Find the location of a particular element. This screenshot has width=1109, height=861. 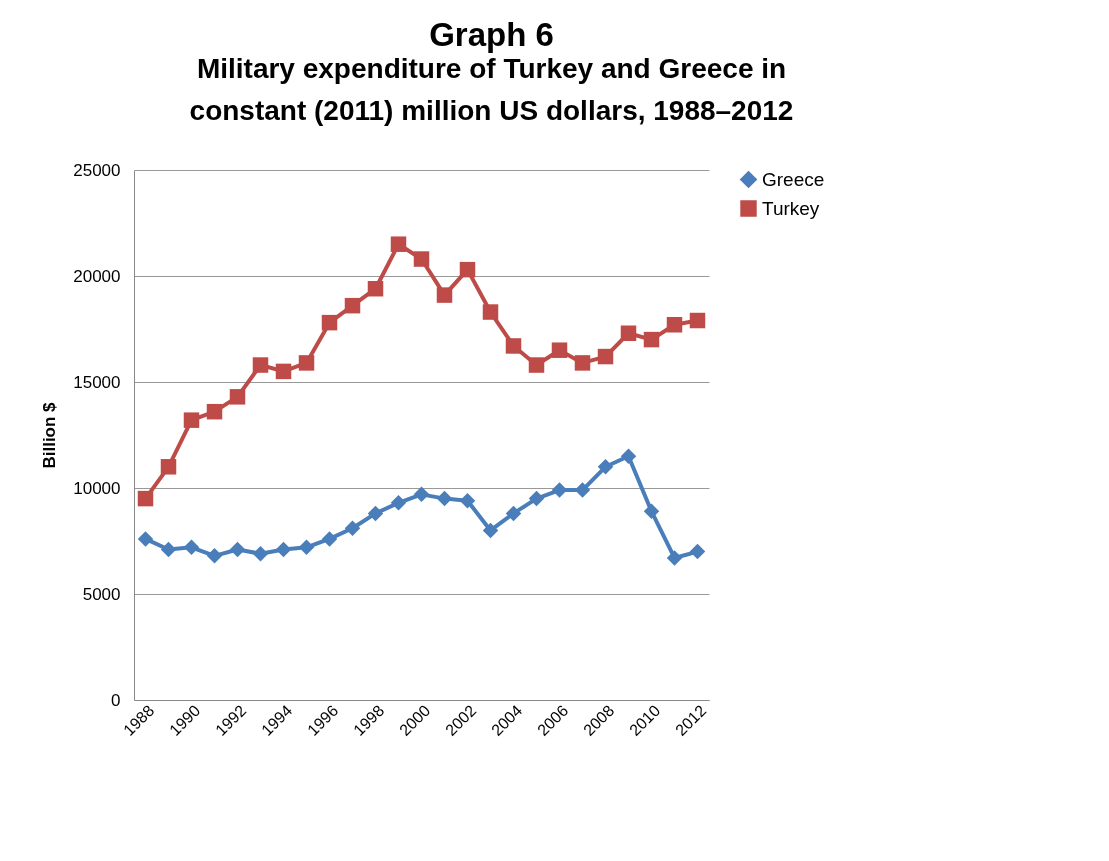

y-tick-label: 15000 is located at coordinates (97, 382).